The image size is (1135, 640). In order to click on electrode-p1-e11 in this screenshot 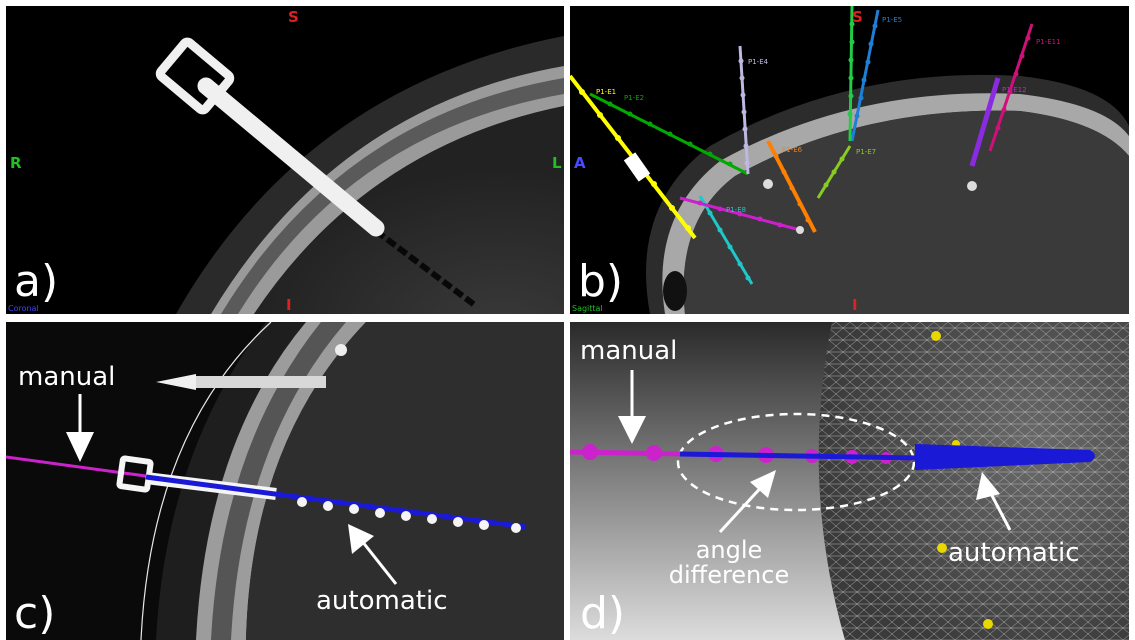, I will do `click(1011, 87)`.